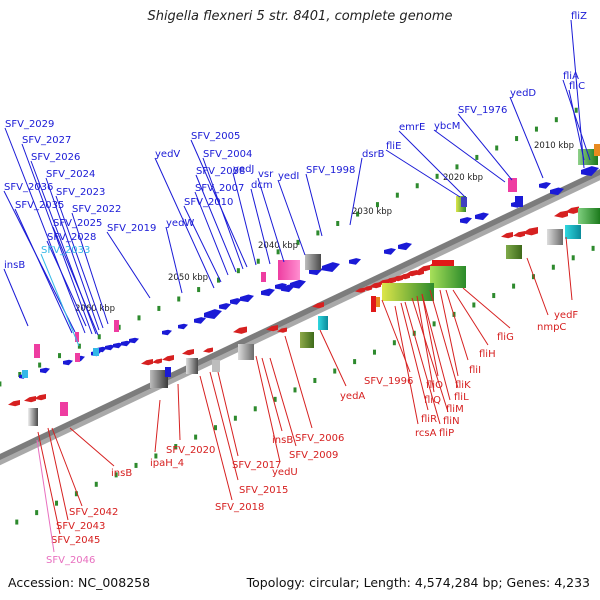 The height and width of the screenshot is (600, 600). I want to click on gene-label-top: dsrB, so click(373, 154).